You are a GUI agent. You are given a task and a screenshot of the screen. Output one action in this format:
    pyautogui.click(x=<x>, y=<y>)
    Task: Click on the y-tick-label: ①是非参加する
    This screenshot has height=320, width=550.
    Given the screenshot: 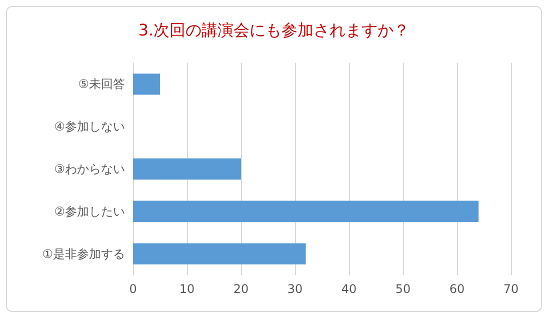 What is the action you would take?
    pyautogui.click(x=83, y=253)
    